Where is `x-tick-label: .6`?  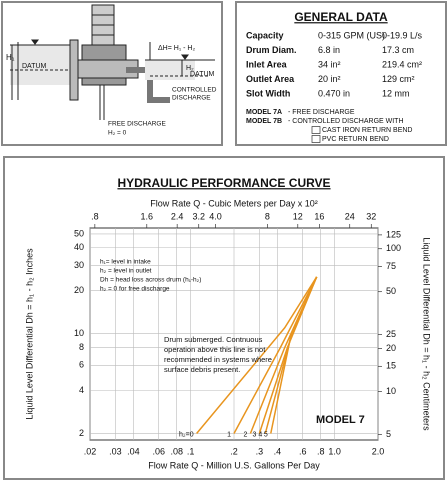 x-tick-label: .6 is located at coordinates (303, 451).